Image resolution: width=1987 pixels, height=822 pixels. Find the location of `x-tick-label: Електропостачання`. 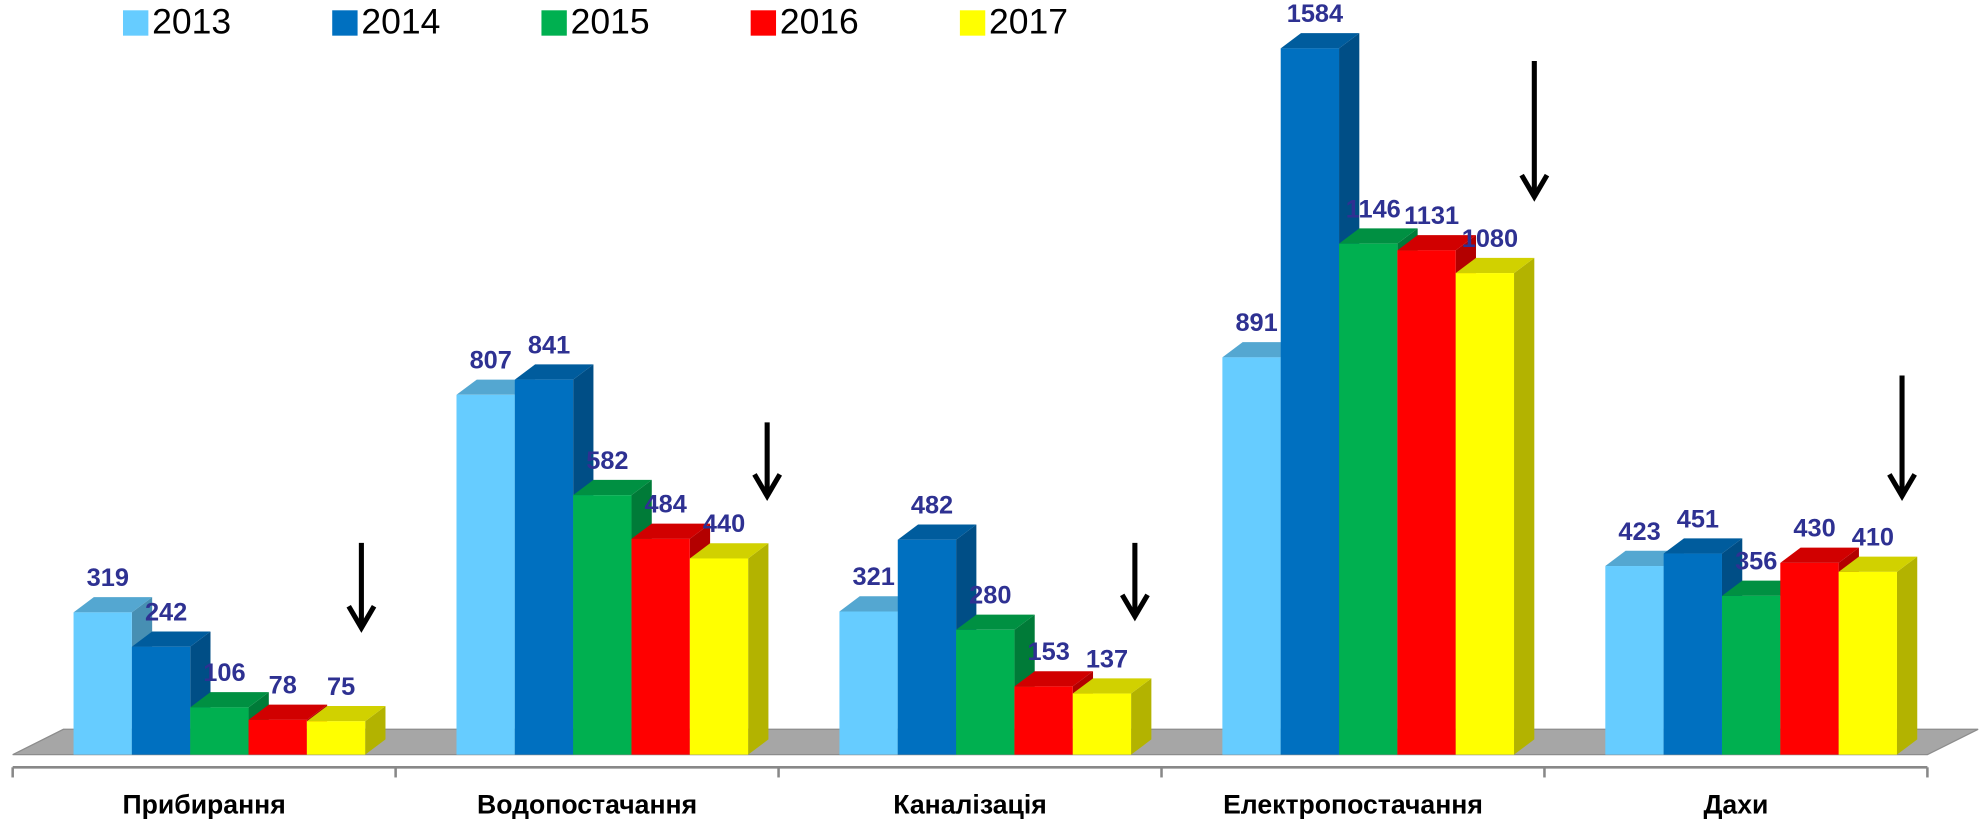

x-tick-label: Електропостачання is located at coordinates (1353, 805).